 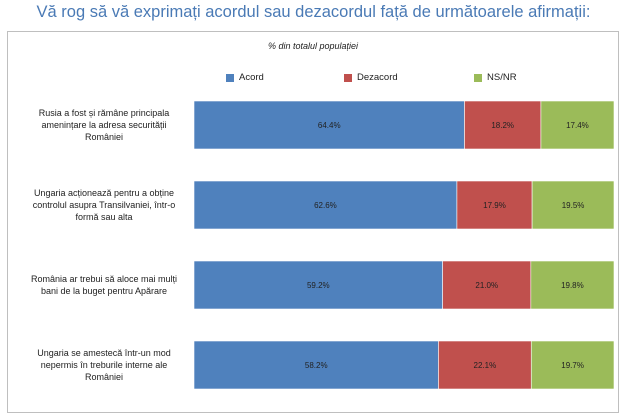 I want to click on data-label-ns-nr: 17.4%, so click(x=577, y=125).